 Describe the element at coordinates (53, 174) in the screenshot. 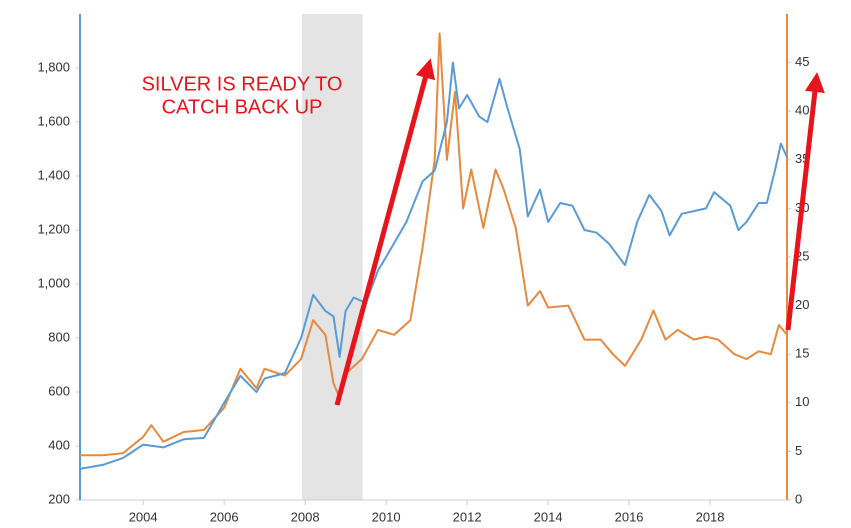

I see `y-tick-label: 1,400` at that location.